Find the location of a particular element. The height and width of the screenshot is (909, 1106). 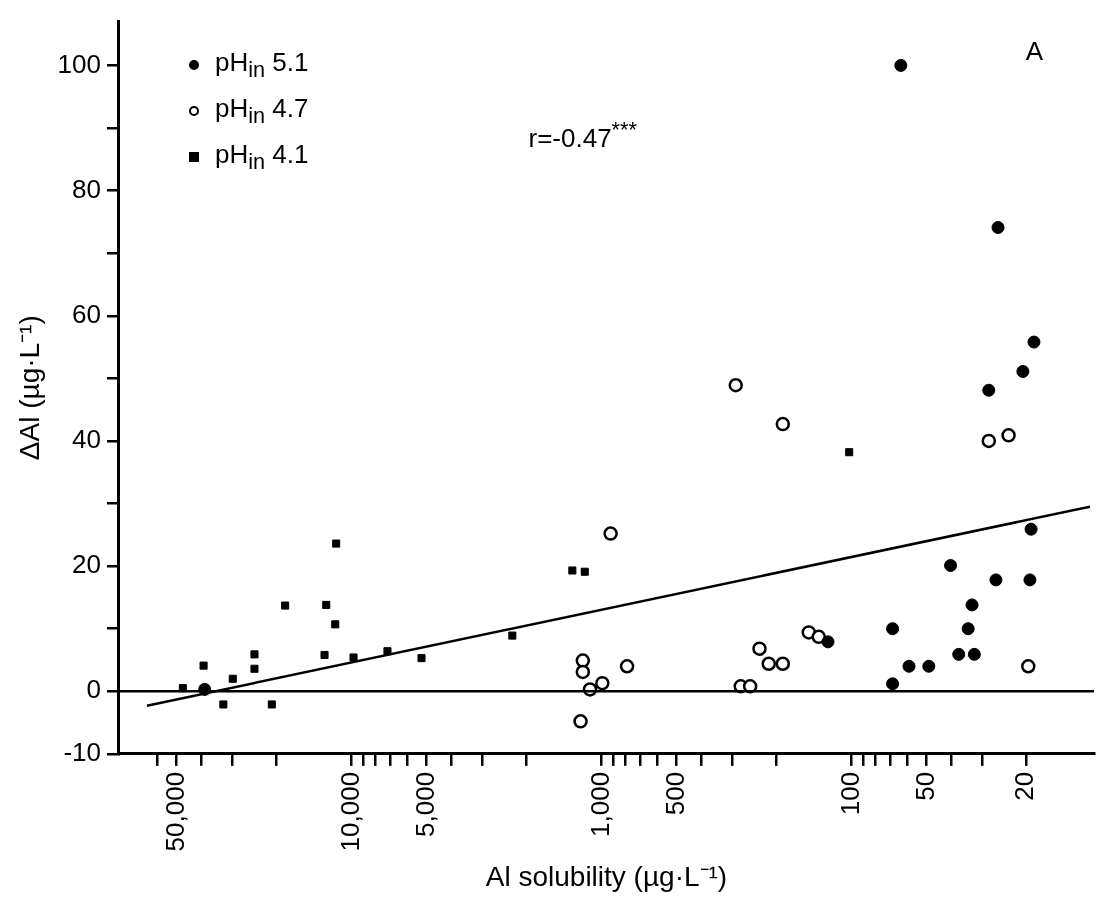

y-tick-label: 0 is located at coordinates (93, 689).